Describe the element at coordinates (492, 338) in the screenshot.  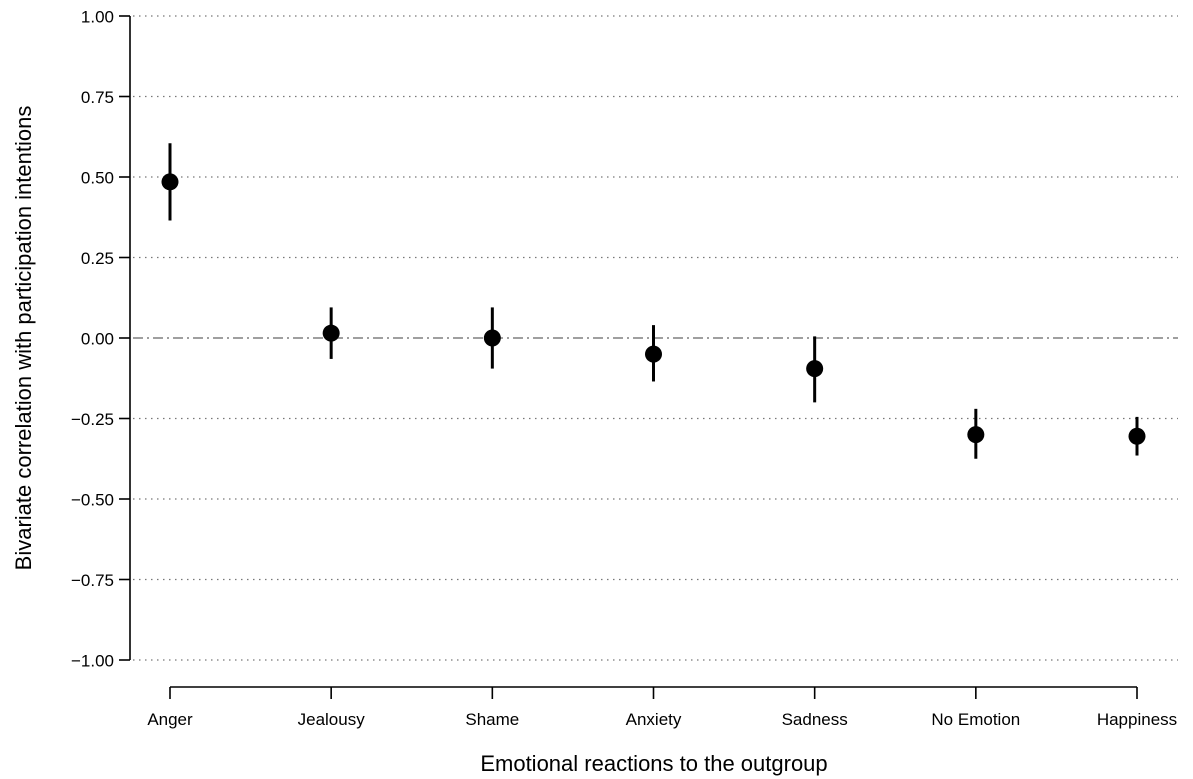
I see `data-point-shame` at that location.